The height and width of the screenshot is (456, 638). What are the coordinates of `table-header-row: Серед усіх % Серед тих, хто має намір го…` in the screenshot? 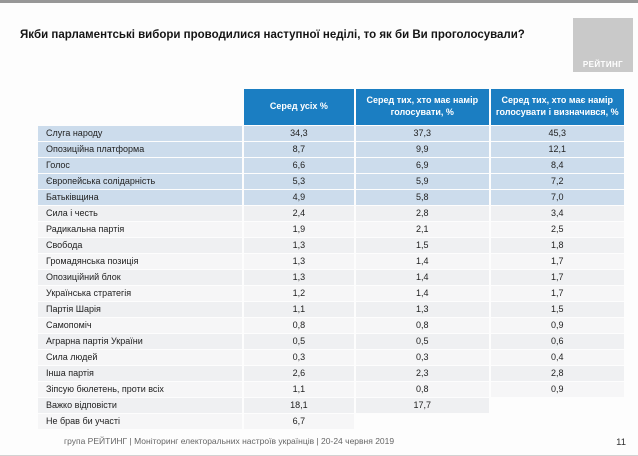 It's located at (331, 107).